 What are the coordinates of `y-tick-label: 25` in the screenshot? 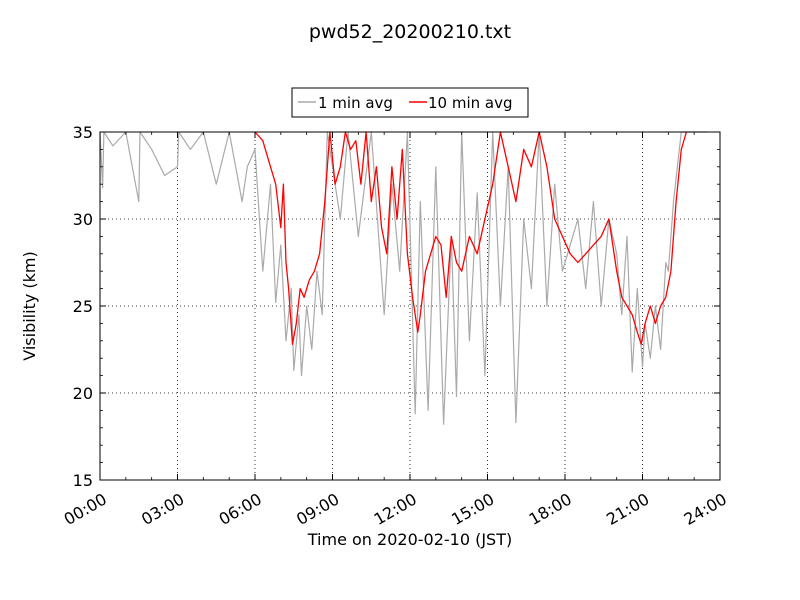 It's located at (83, 306).